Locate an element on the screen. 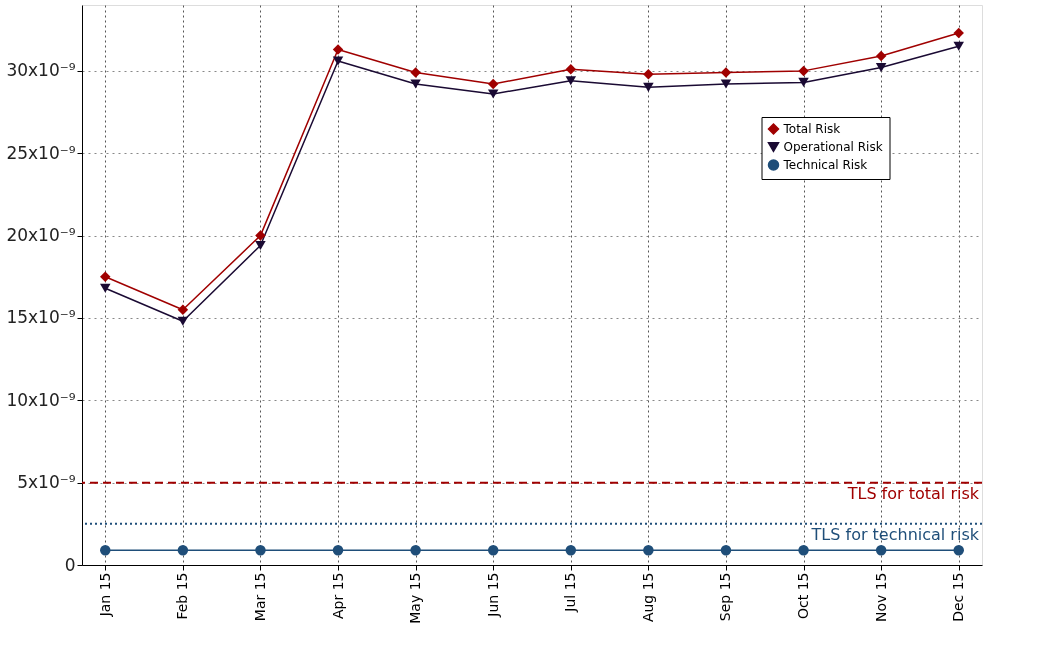 The image size is (1038, 665). x-tick-label: Nov 15 is located at coordinates (880, 597).